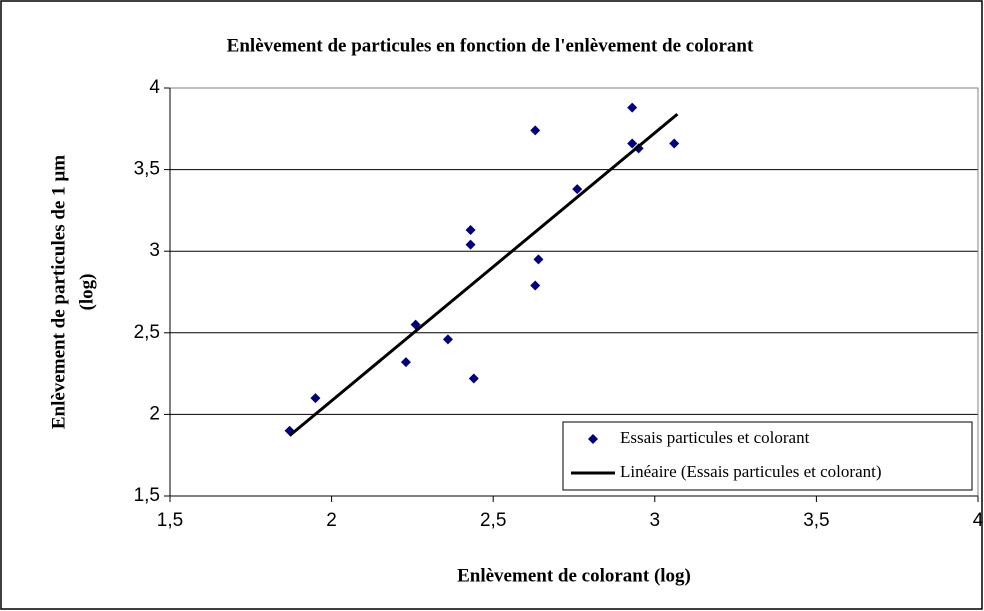 The image size is (984, 611). I want to click on x-tick-label: 4, so click(978, 520).